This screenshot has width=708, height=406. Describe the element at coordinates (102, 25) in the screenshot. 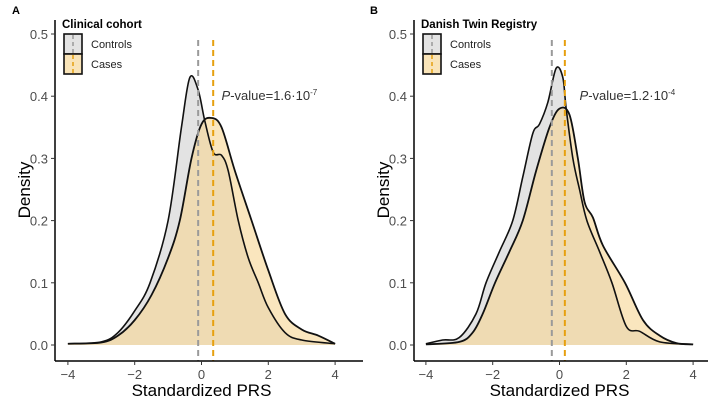

I see `legend-title: Clinical cohort` at that location.